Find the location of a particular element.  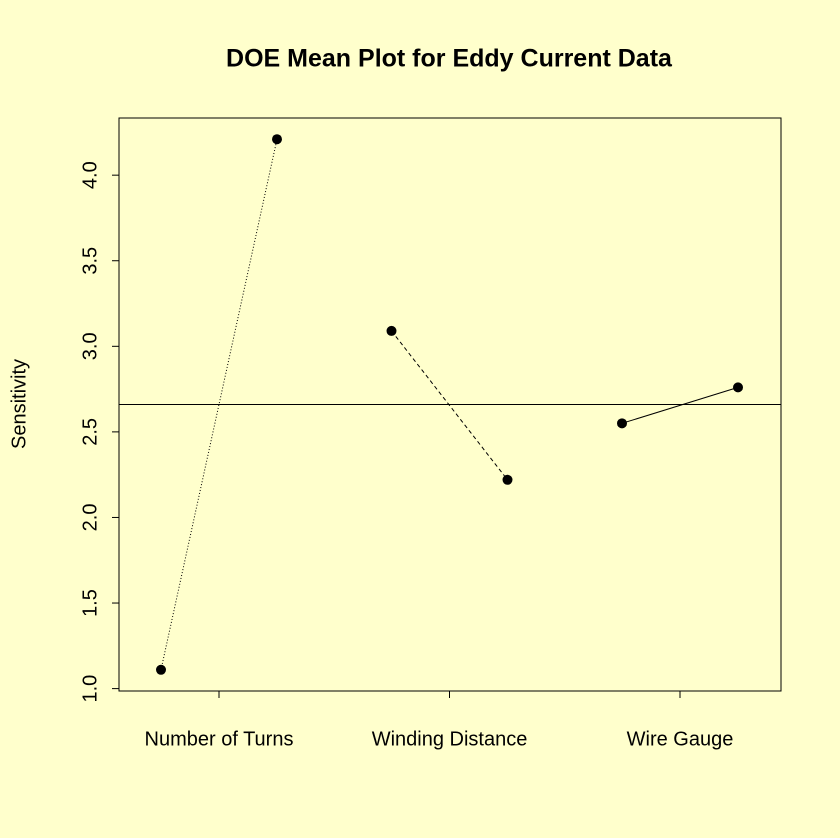

y-tick-label: 1.5 is located at coordinates (90, 603).